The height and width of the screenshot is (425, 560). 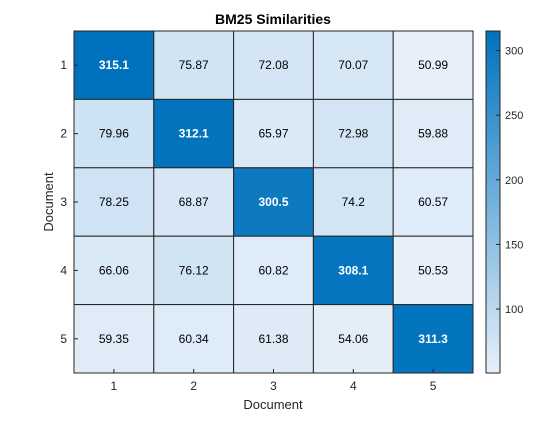 I want to click on cell-value-label: 60.57, so click(x=433, y=202).